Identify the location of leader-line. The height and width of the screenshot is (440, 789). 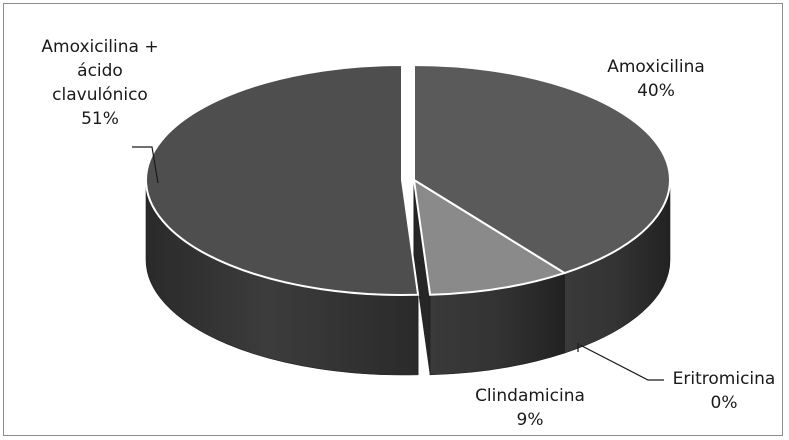
(622, 362).